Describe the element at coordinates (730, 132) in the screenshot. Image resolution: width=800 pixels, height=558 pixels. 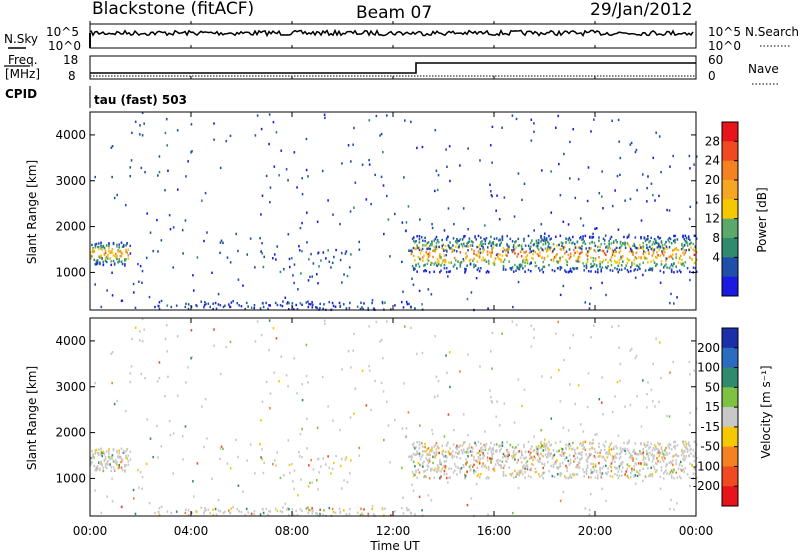
I see `power-colorbar-swatch` at that location.